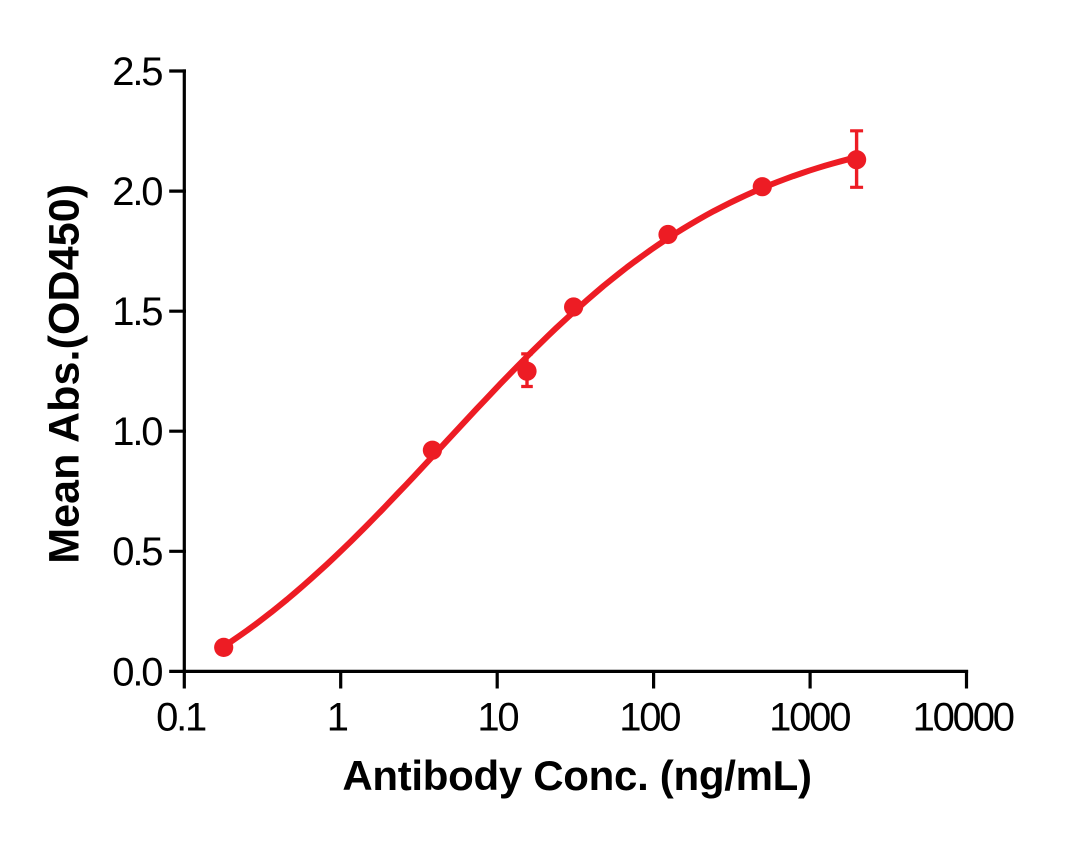 The image size is (1088, 848). Describe the element at coordinates (137, 672) in the screenshot. I see `svg-text: 0.0` at that location.